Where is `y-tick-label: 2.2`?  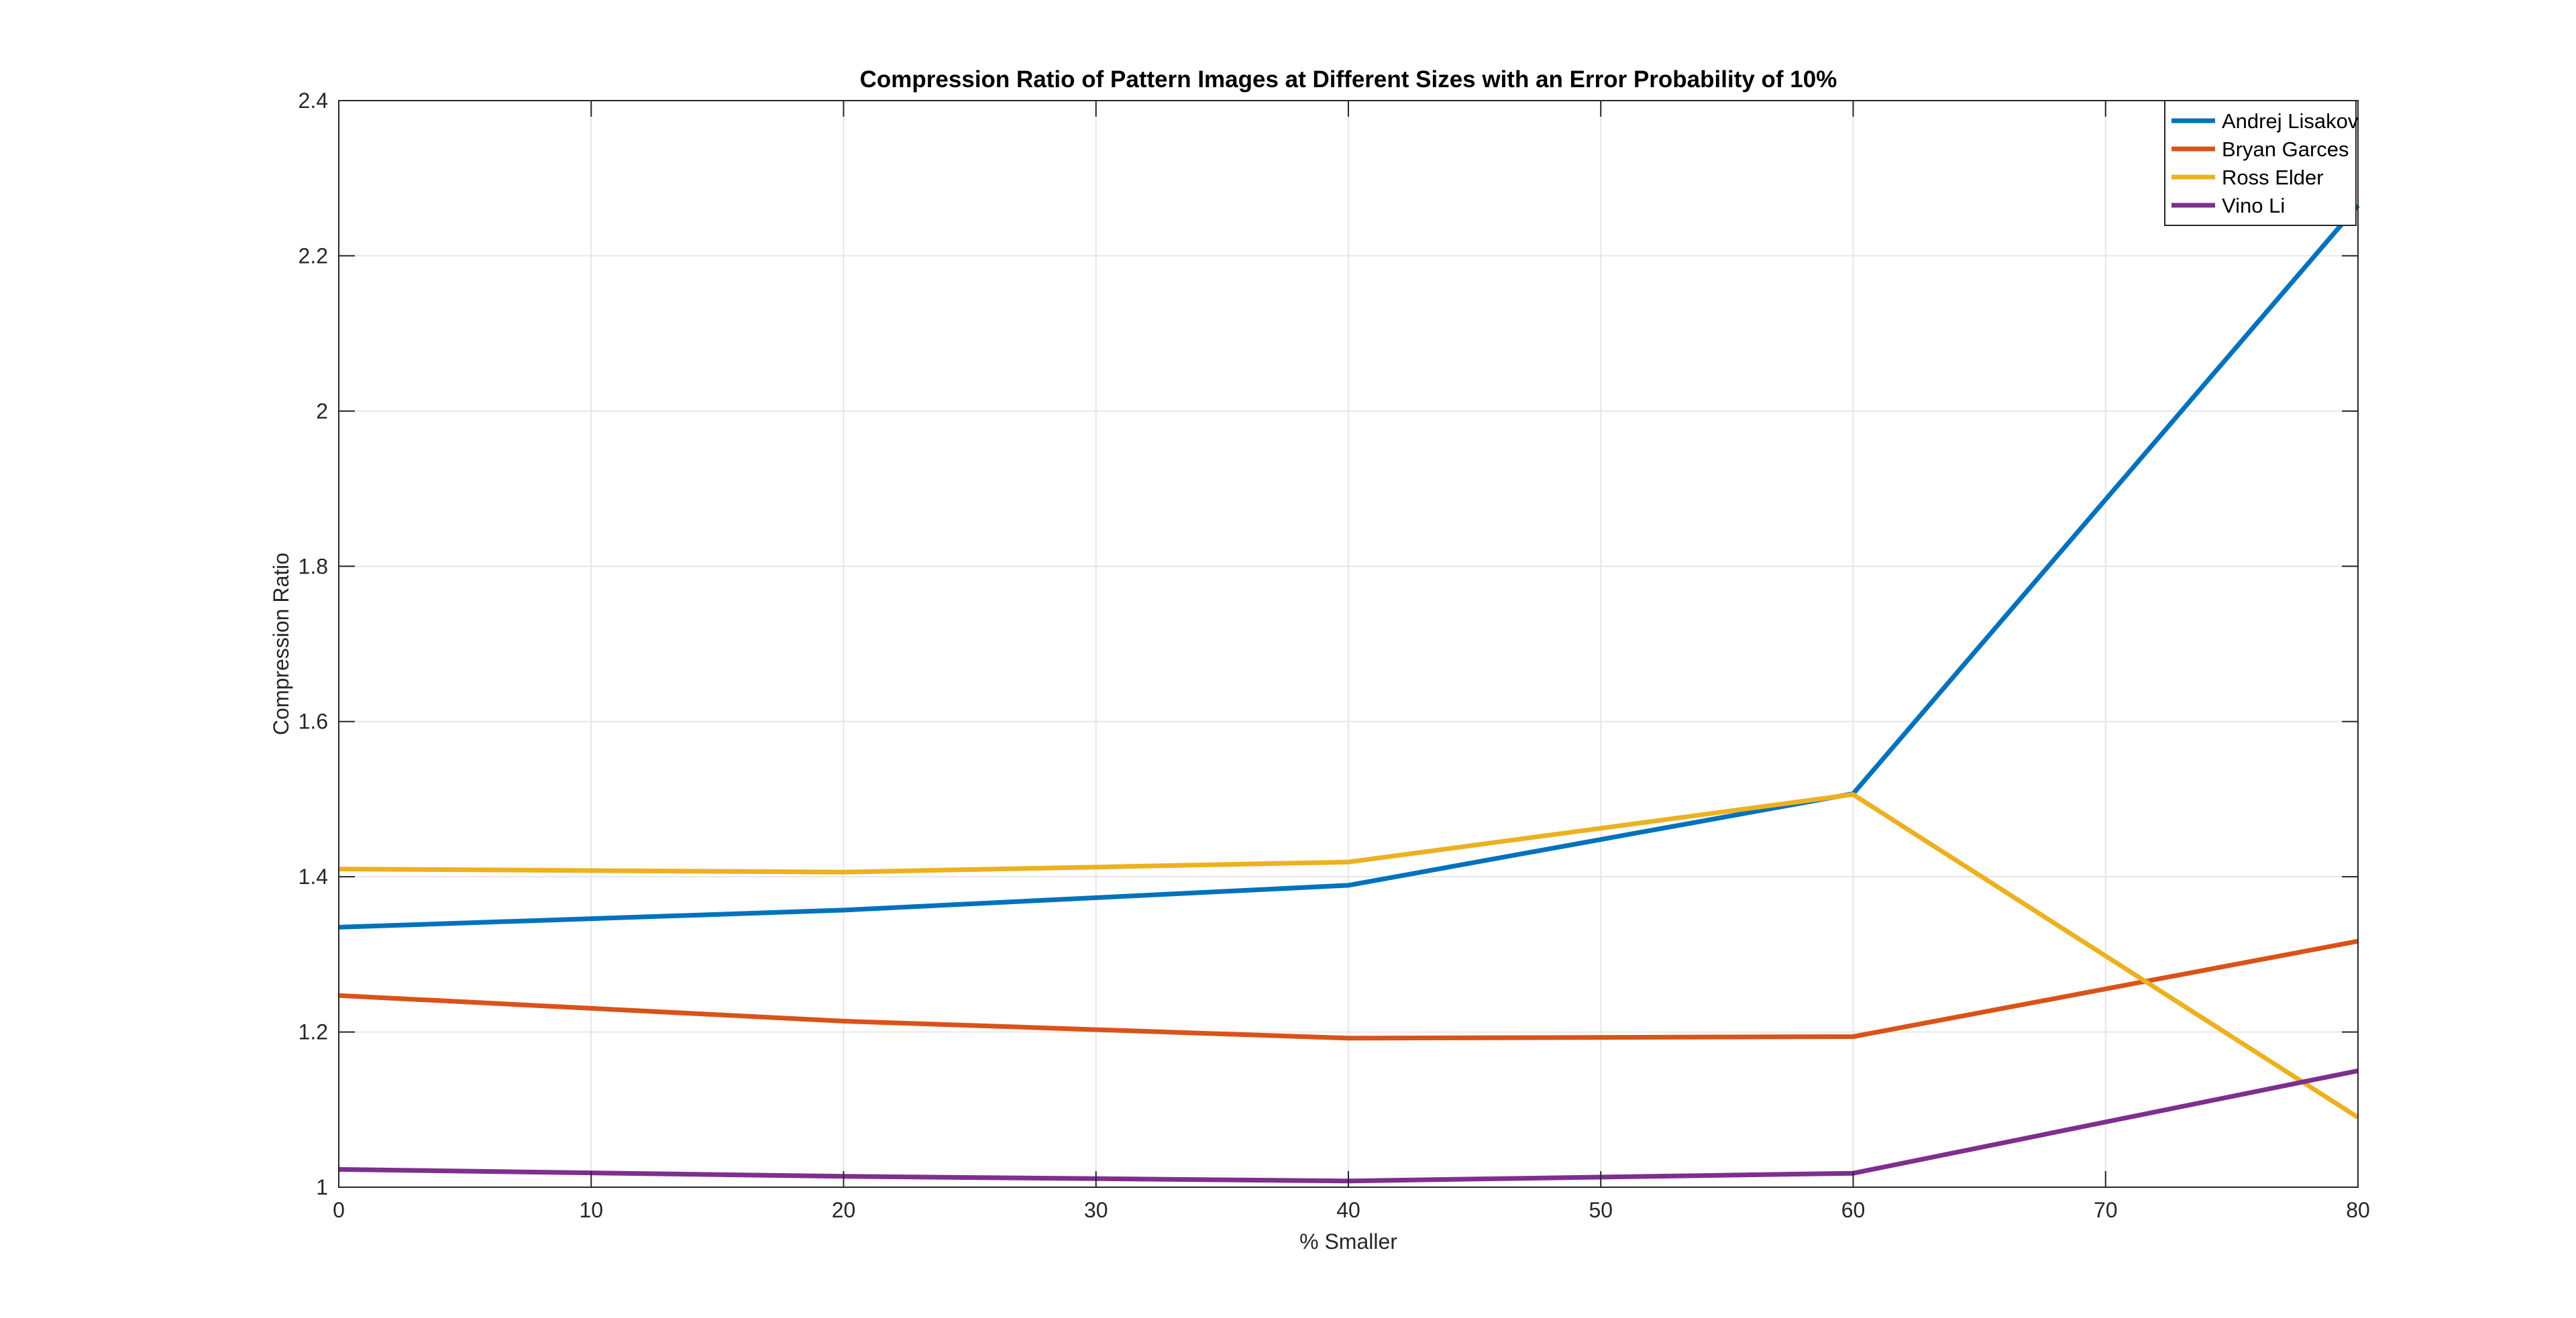 y-tick-label: 2.2 is located at coordinates (313, 255).